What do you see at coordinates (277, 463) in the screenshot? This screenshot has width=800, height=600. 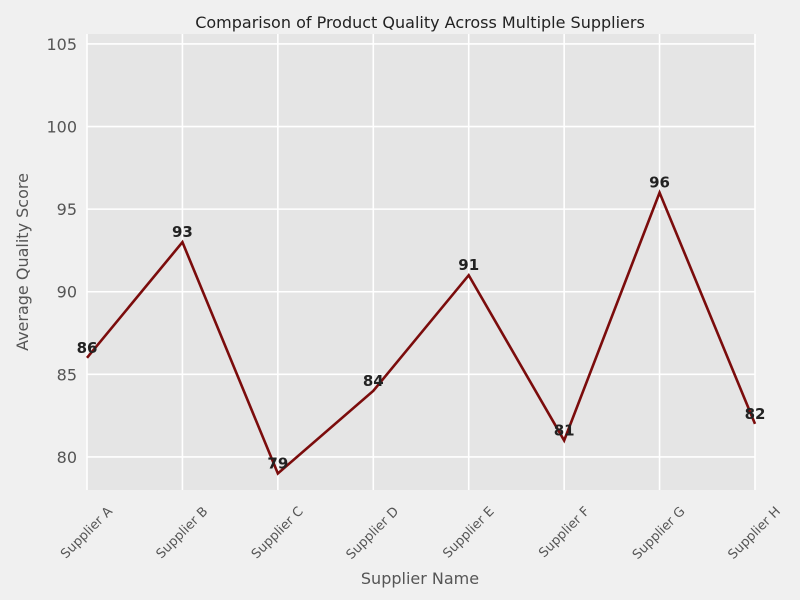 I see `data-label: 79` at bounding box center [277, 463].